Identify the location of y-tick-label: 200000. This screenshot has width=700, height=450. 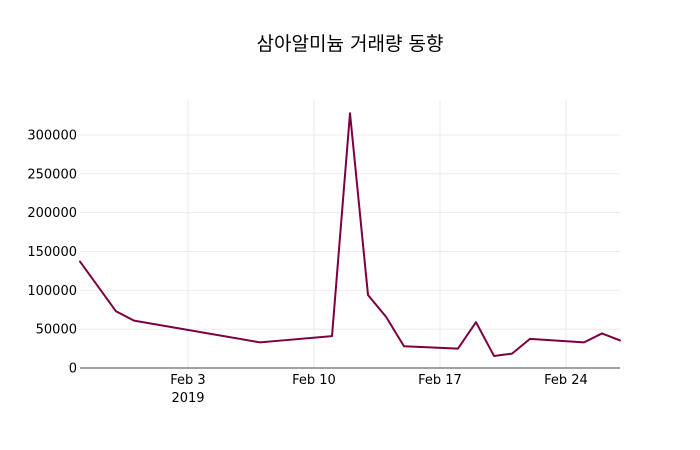
(52, 213).